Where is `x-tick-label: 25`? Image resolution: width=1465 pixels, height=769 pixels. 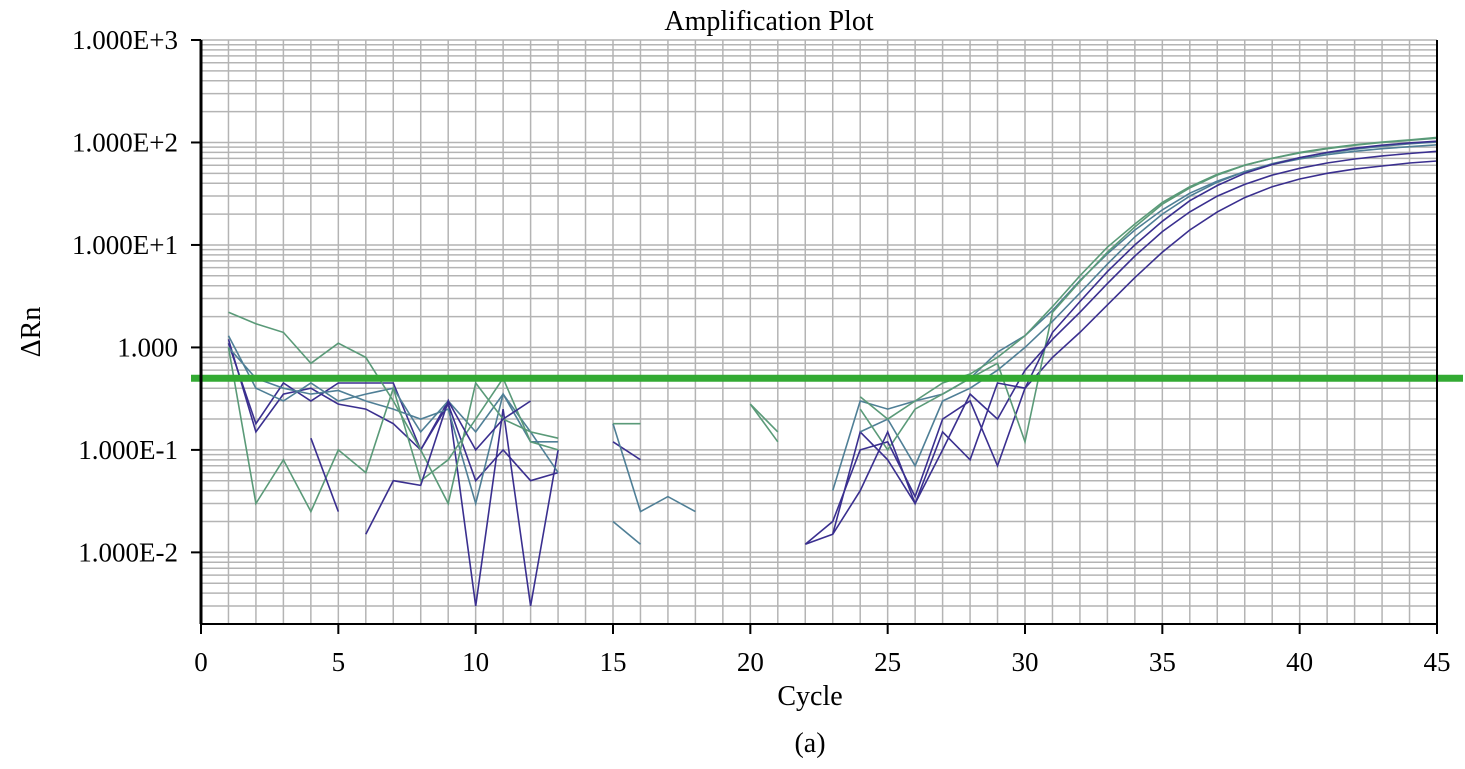
x-tick-label: 25 is located at coordinates (887, 662).